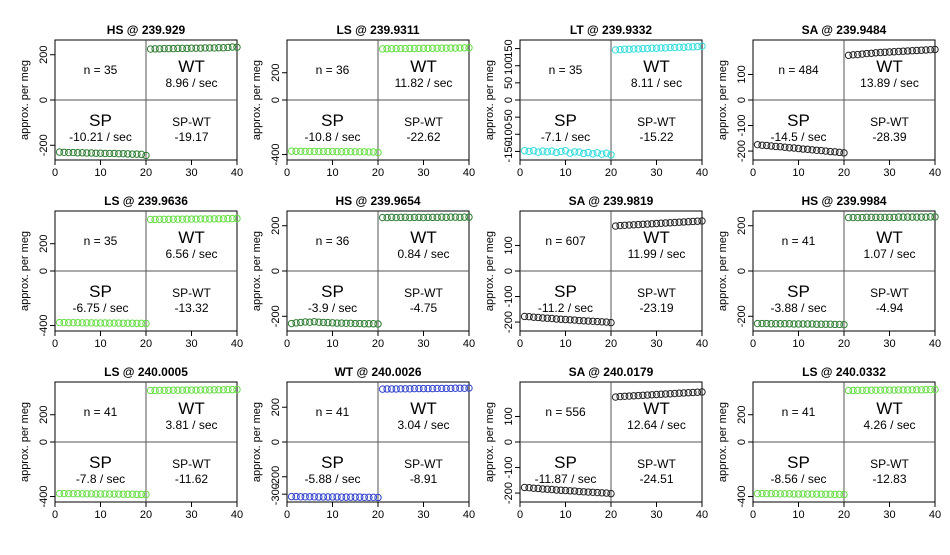 The width and height of the screenshot is (950, 555). What do you see at coordinates (423, 408) in the screenshot?
I see `wt-label: WT` at bounding box center [423, 408].